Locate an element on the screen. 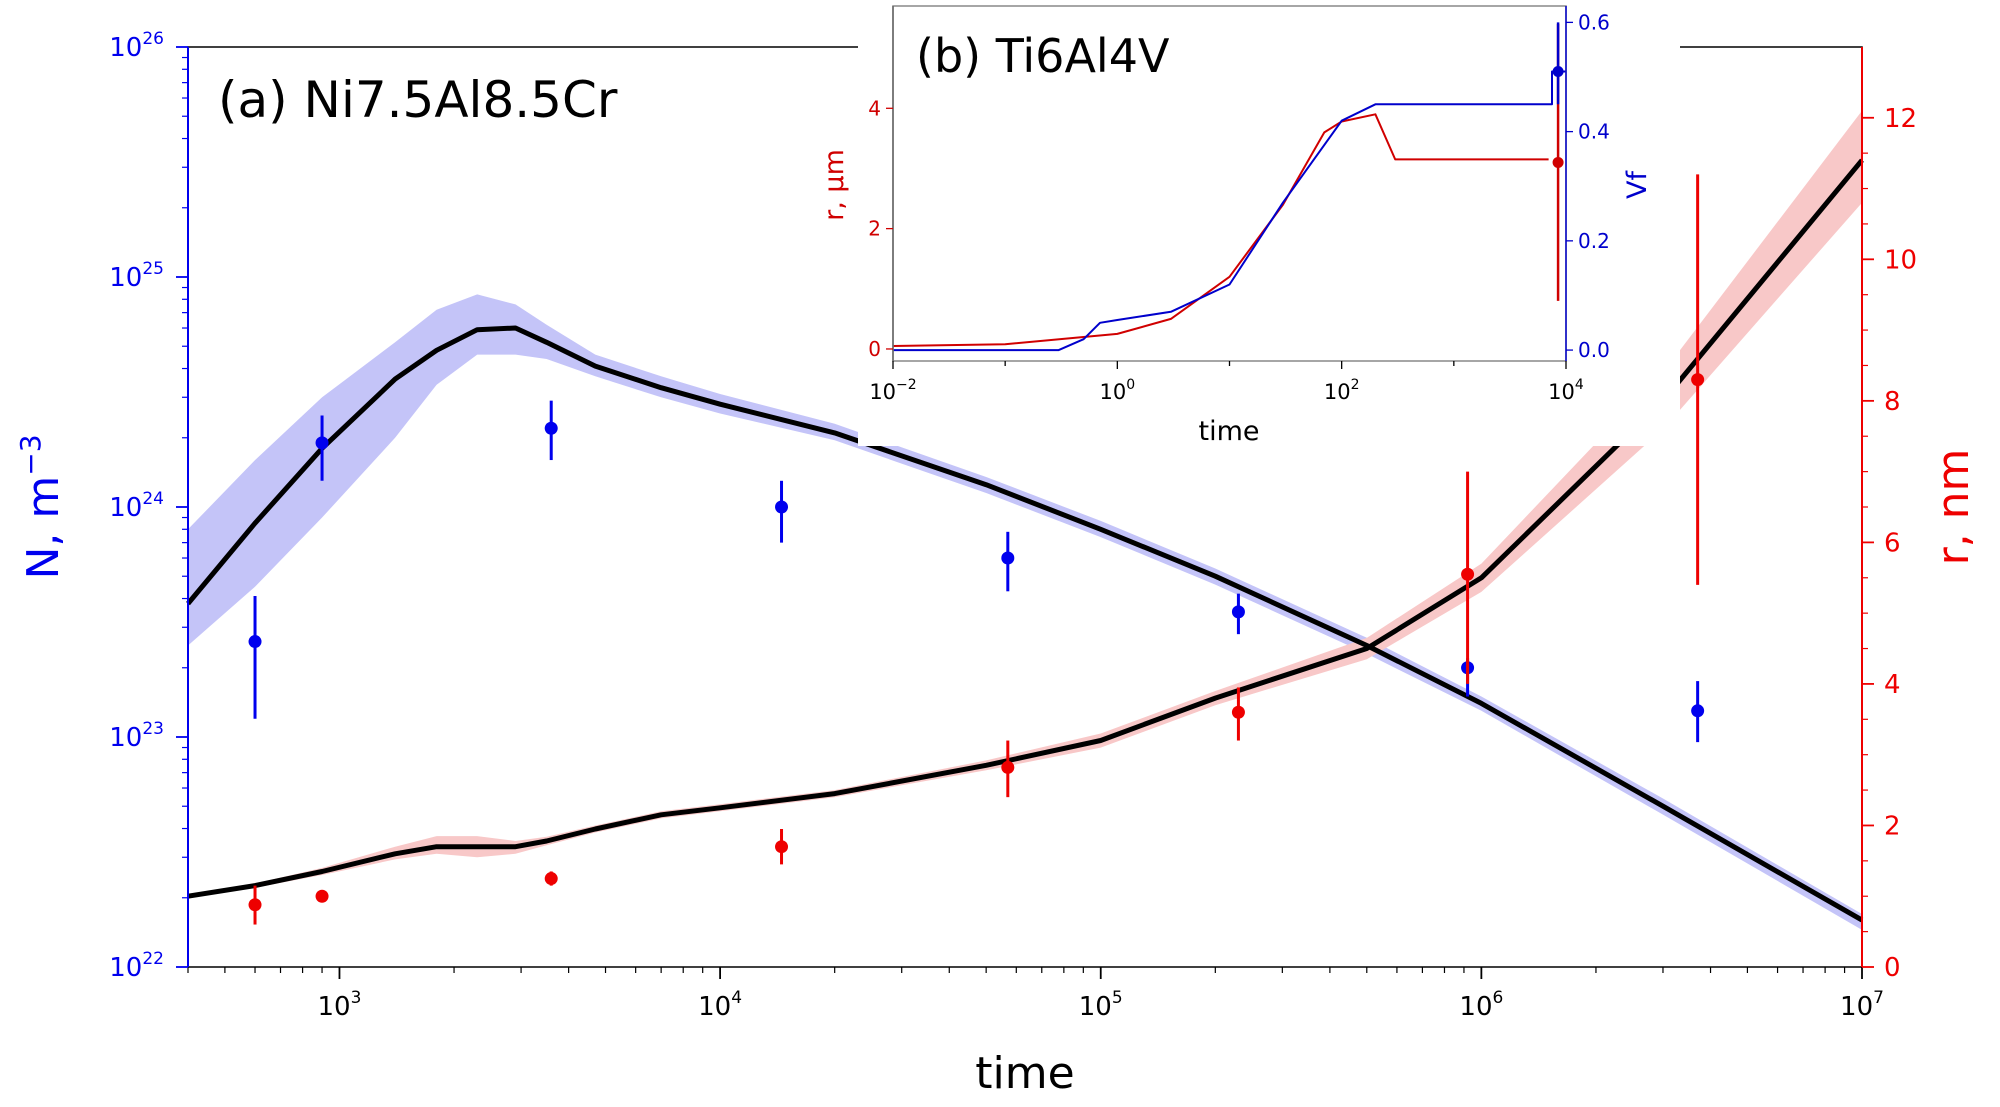  b-right-tick-label: 0.0 is located at coordinates (1594, 350).